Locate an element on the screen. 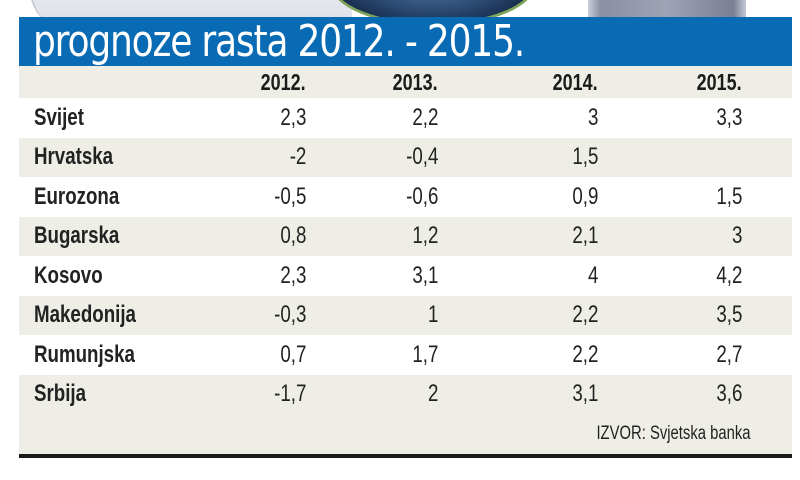 The width and height of the screenshot is (800, 480). country-name: Srbija is located at coordinates (60, 394).